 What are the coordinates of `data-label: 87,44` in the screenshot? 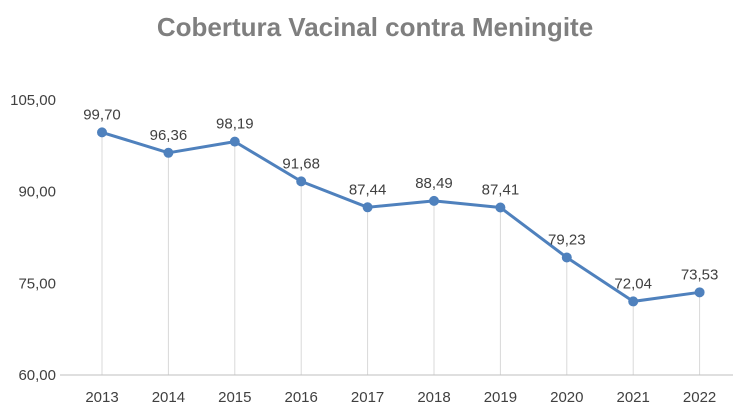 It's located at (368, 189).